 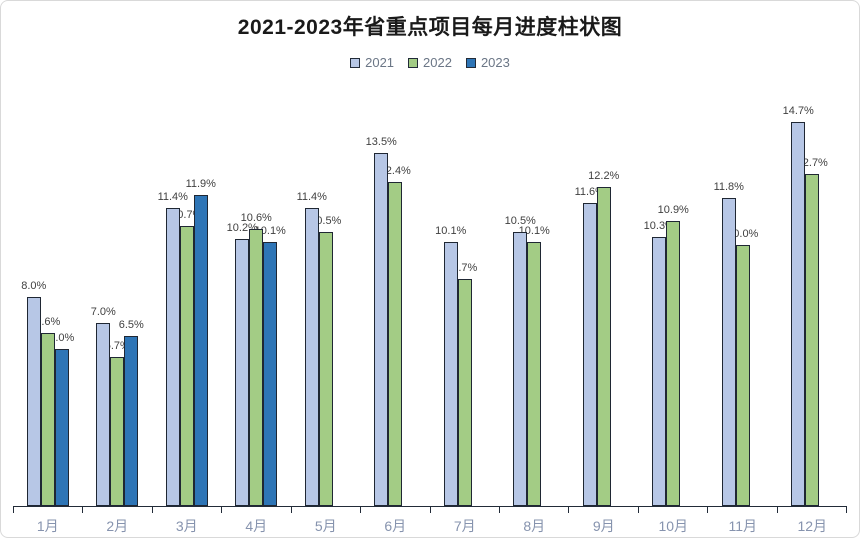 I want to click on x-axis-label-9月: 9月, so click(x=603, y=526).